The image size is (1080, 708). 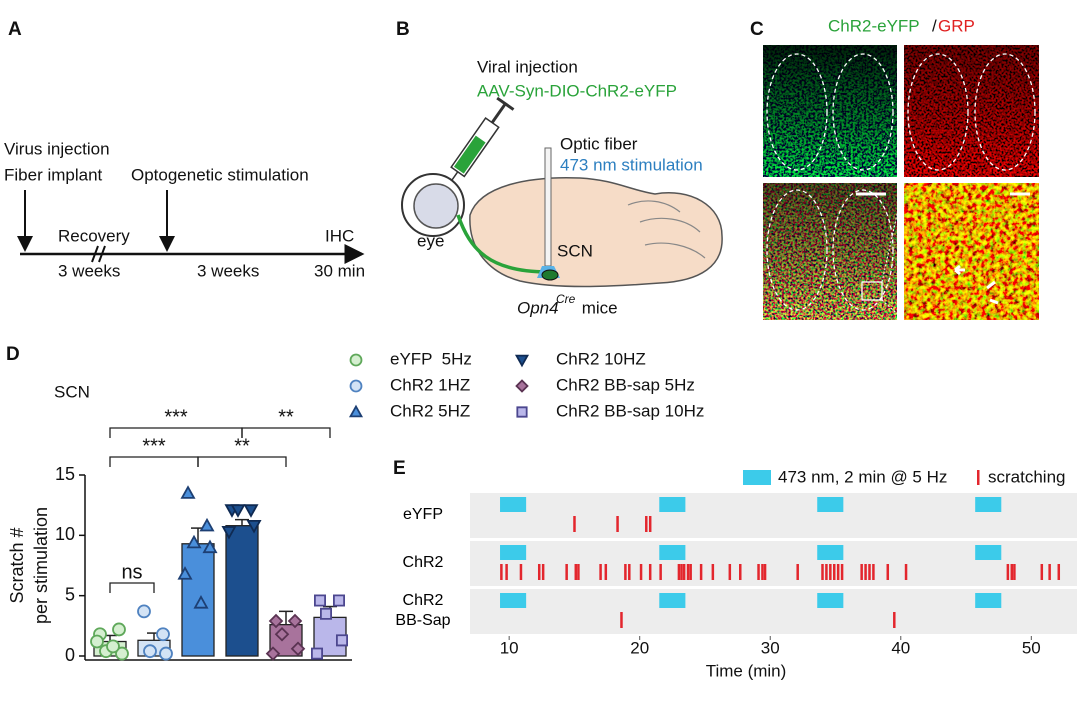 What do you see at coordinates (639, 647) in the screenshot?
I see `x-tick-label: 20` at bounding box center [639, 647].